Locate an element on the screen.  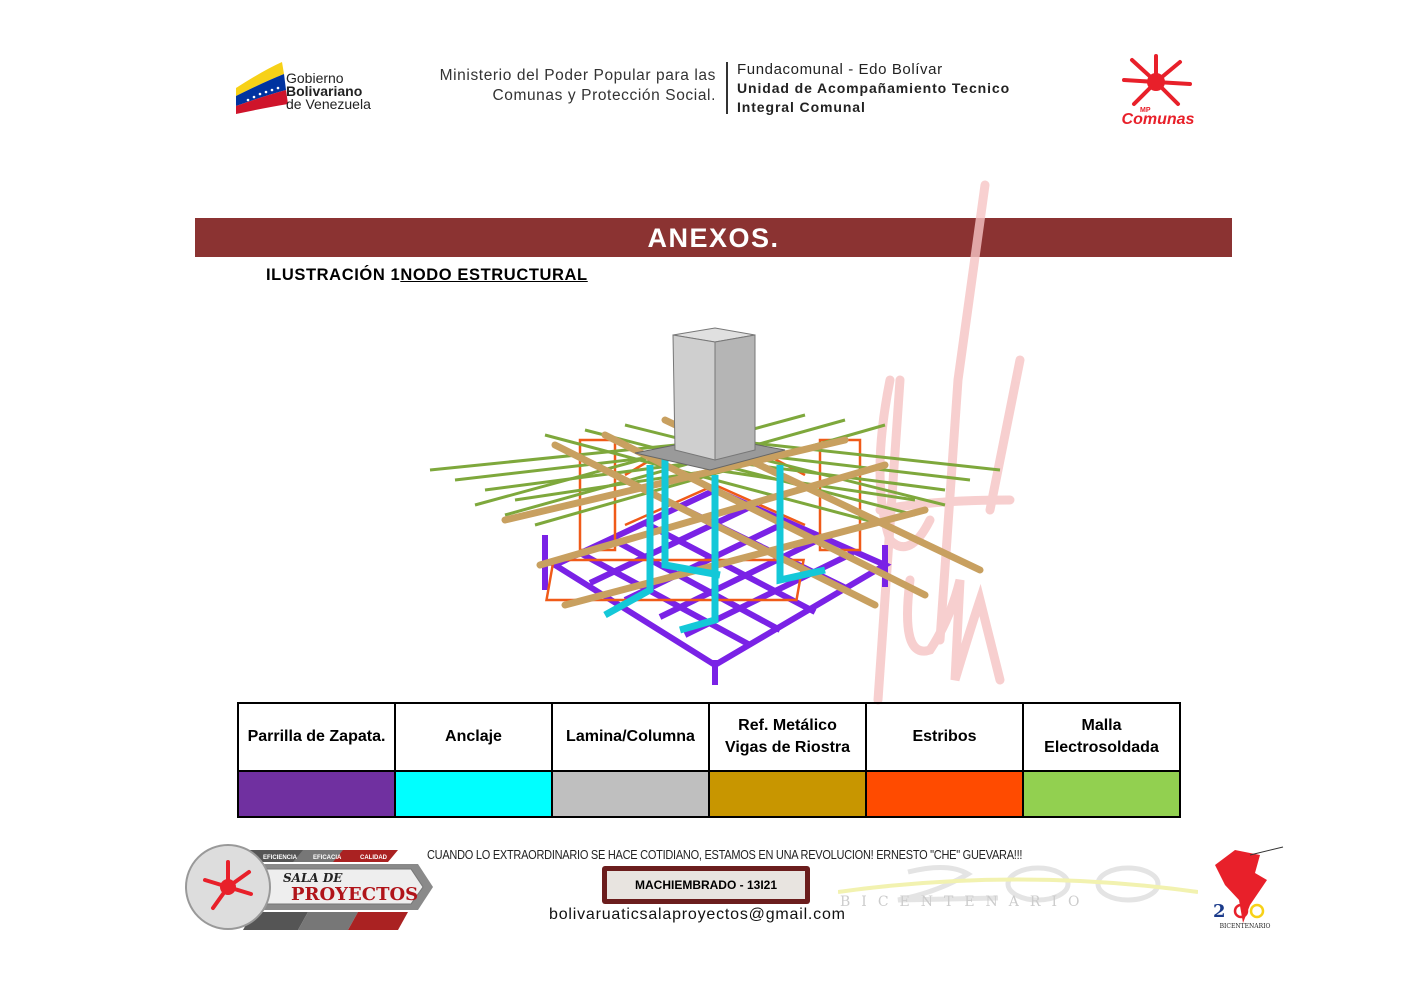
section-title: ANEXOS. is located at coordinates (713, 238).